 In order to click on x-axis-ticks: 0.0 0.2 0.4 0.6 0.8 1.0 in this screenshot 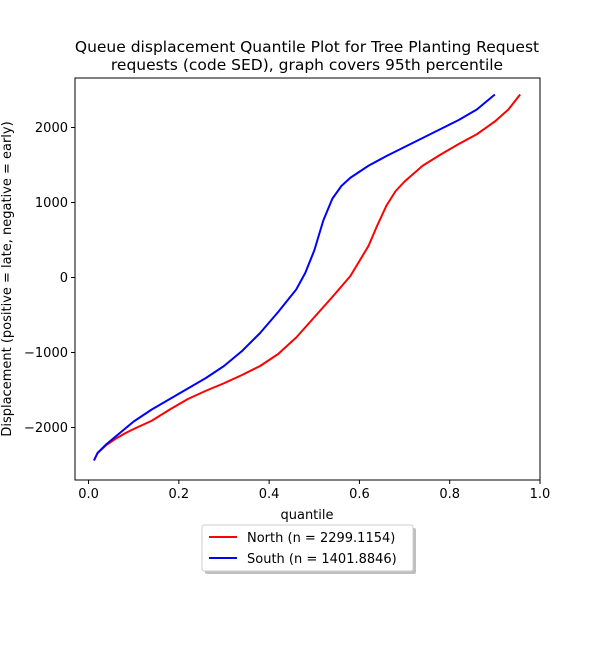, I will do `click(314, 491)`.